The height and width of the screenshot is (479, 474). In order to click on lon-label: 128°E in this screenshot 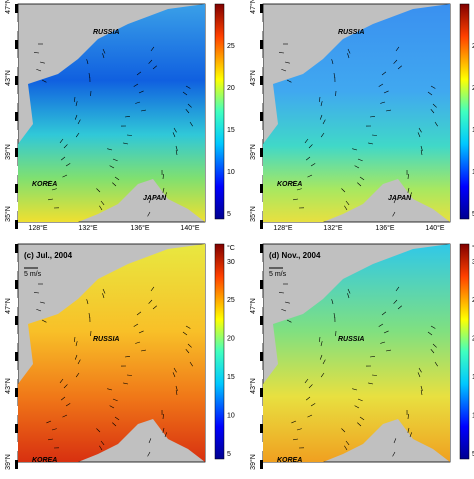, I will do `click(37, 228)`.